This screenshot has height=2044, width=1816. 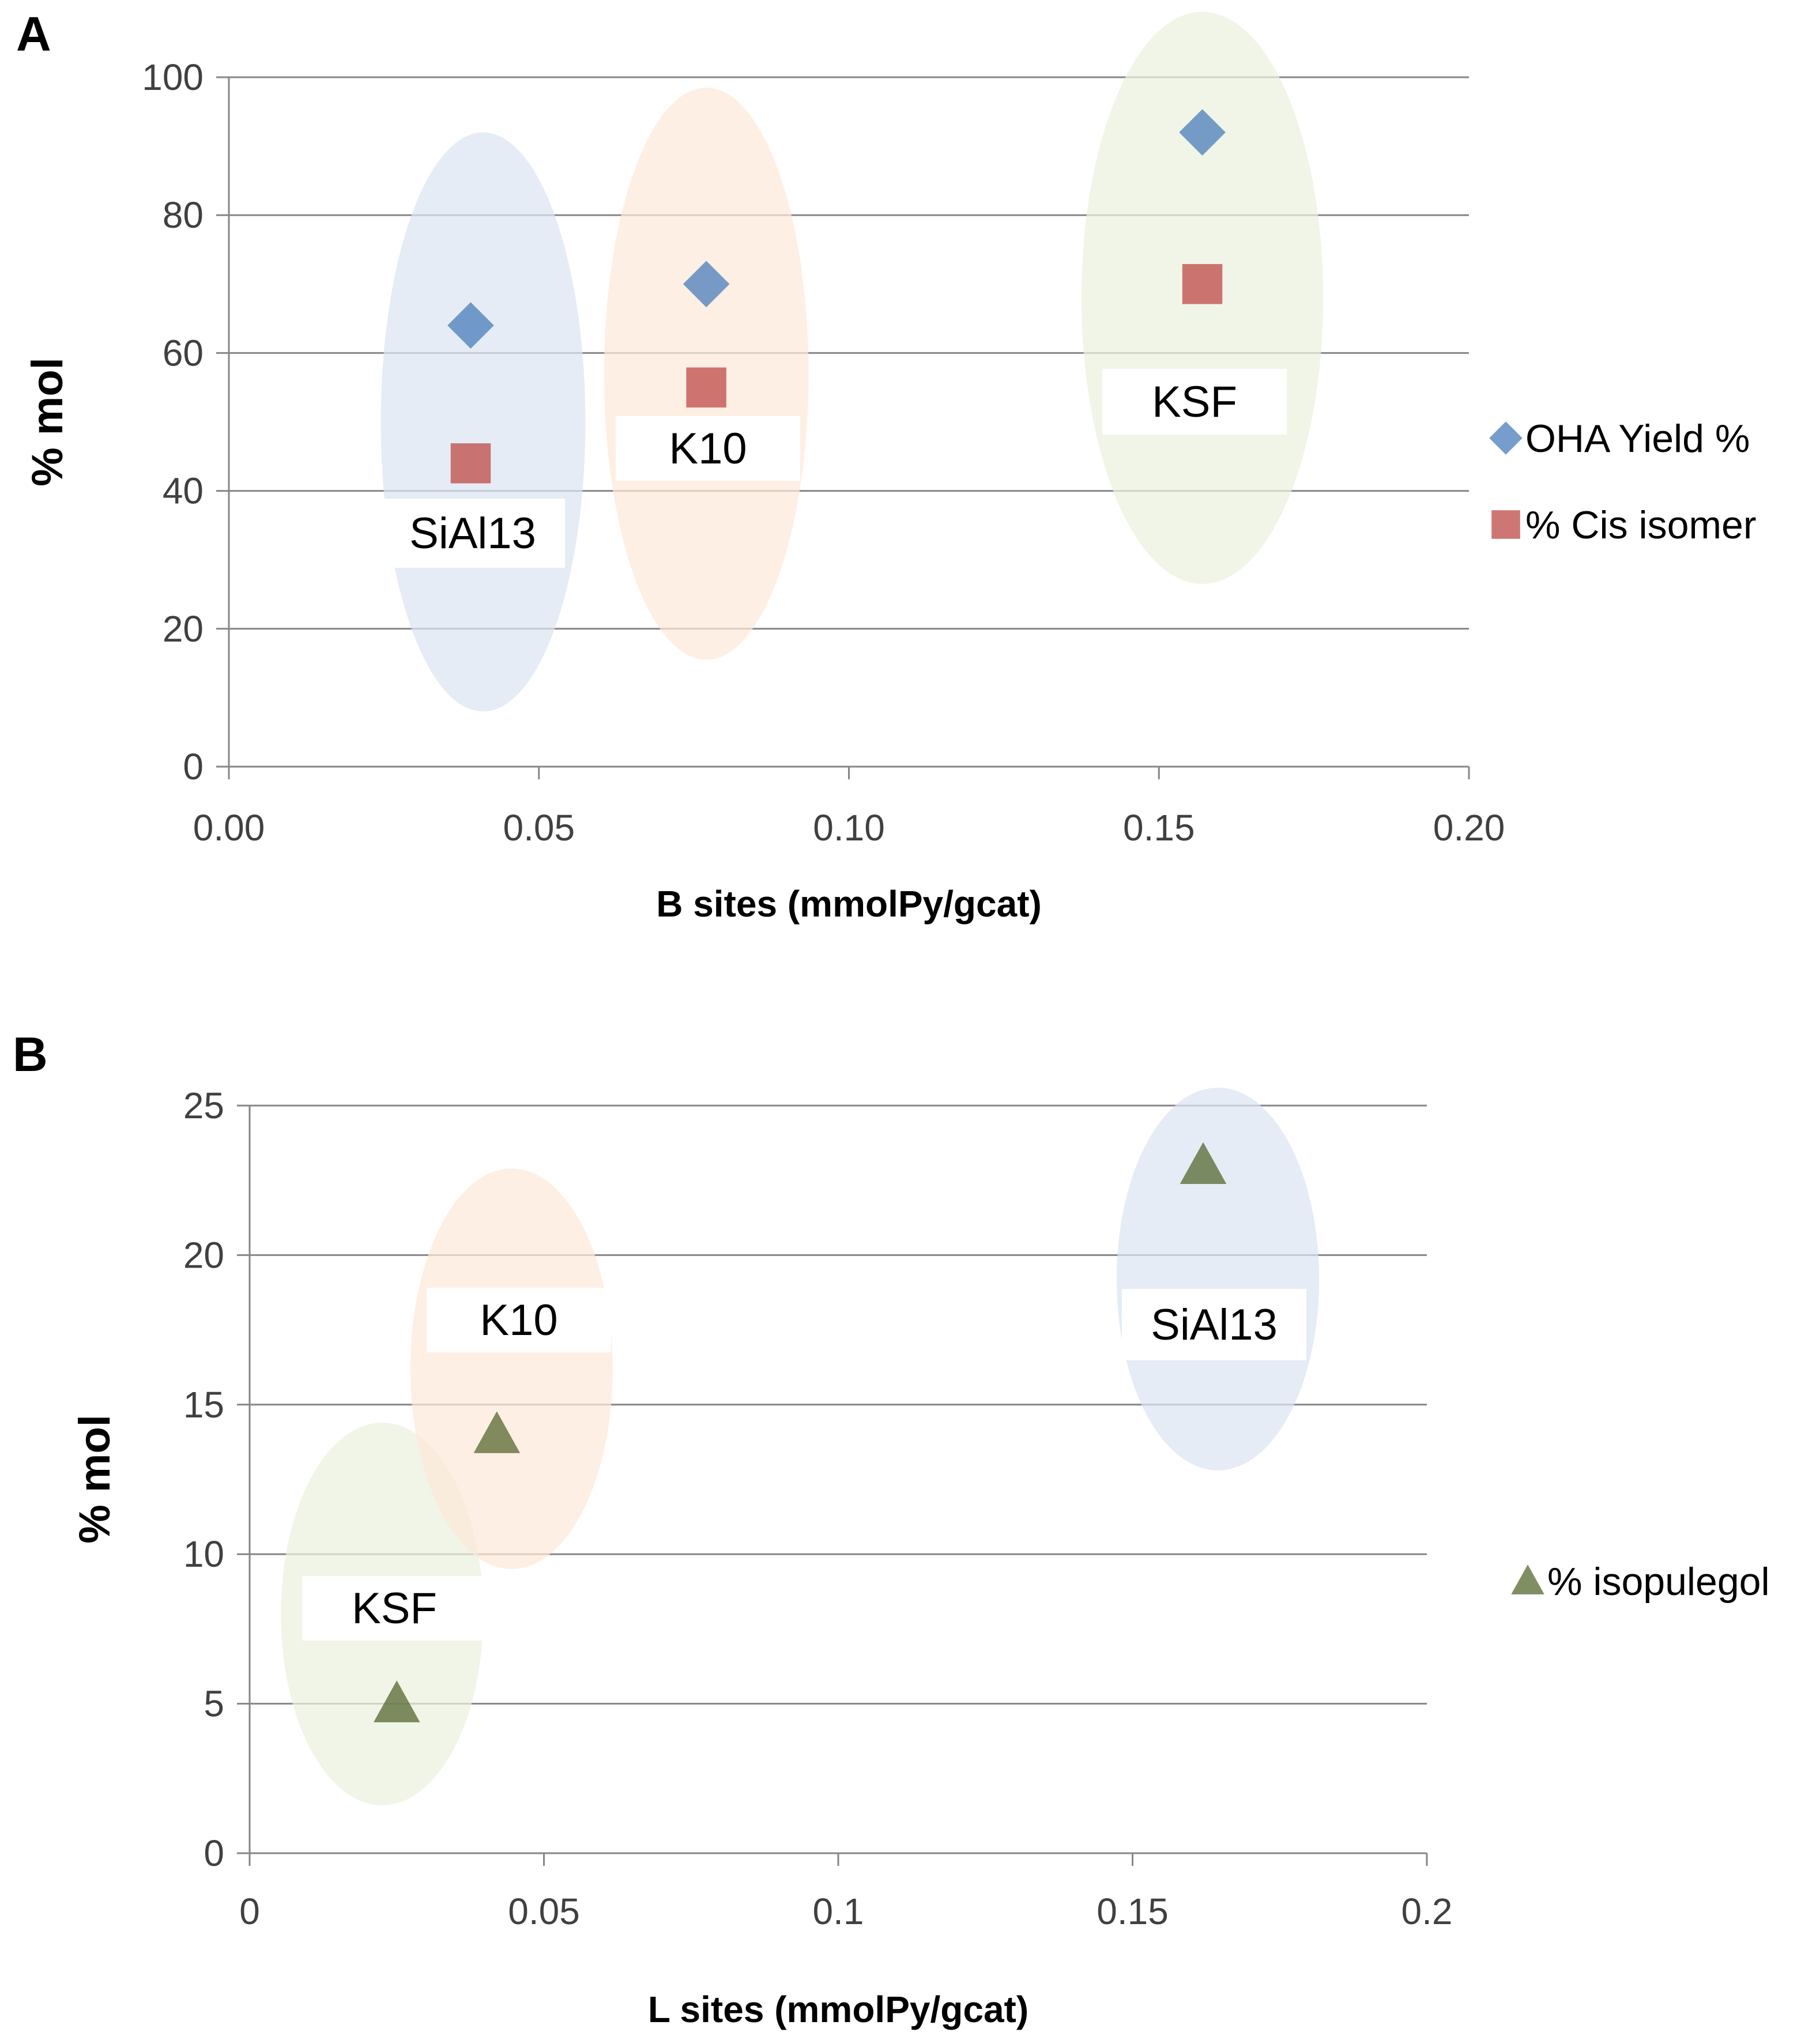 I want to click on x-axis-title: B sites (mmolPy/gcat), so click(x=849, y=904).